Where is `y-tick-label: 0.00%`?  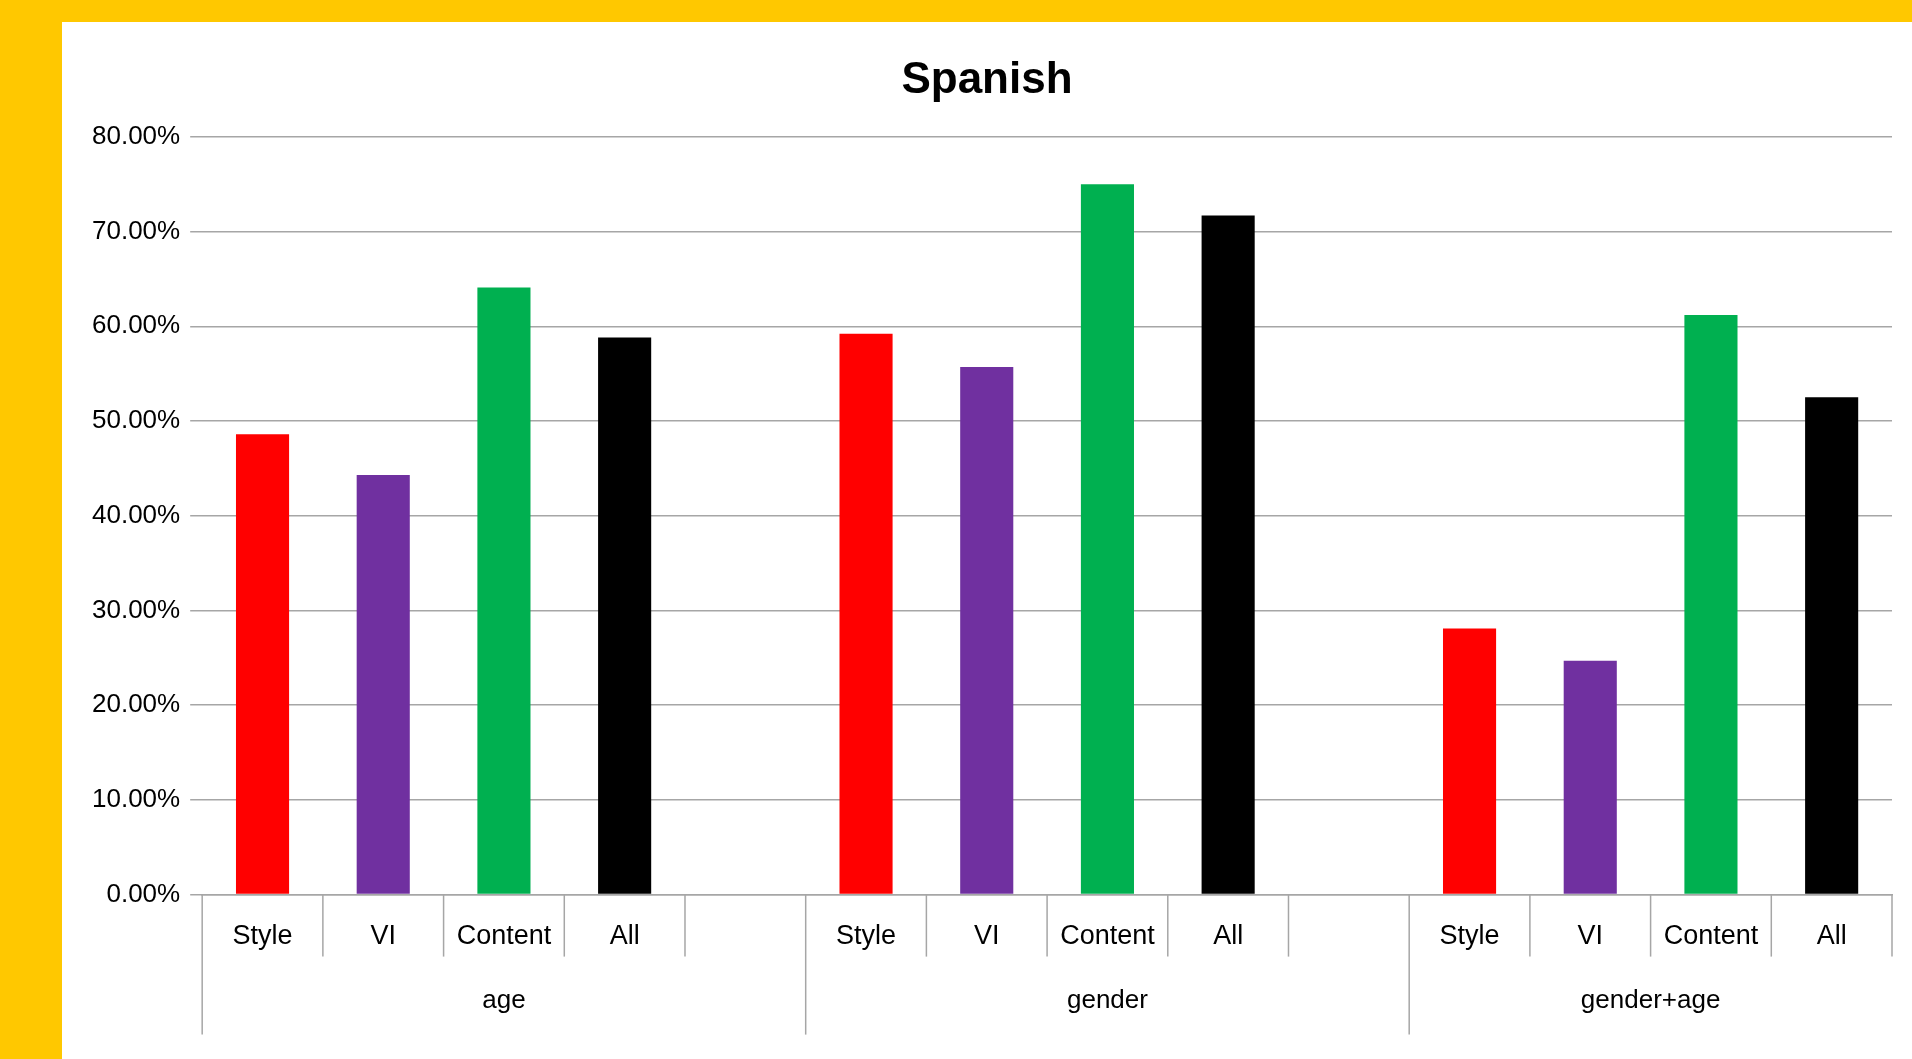 y-tick-label: 0.00% is located at coordinates (143, 892).